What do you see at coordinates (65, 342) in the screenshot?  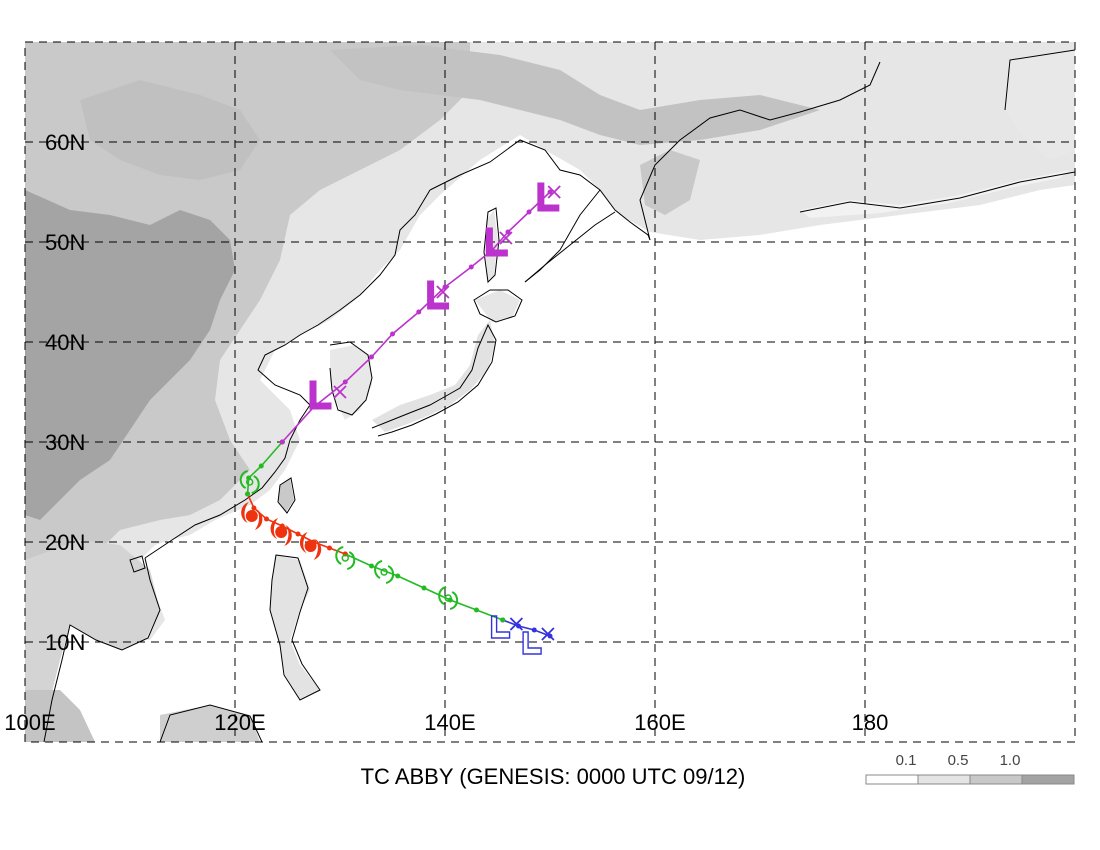 I see `lat-label: 40N` at bounding box center [65, 342].